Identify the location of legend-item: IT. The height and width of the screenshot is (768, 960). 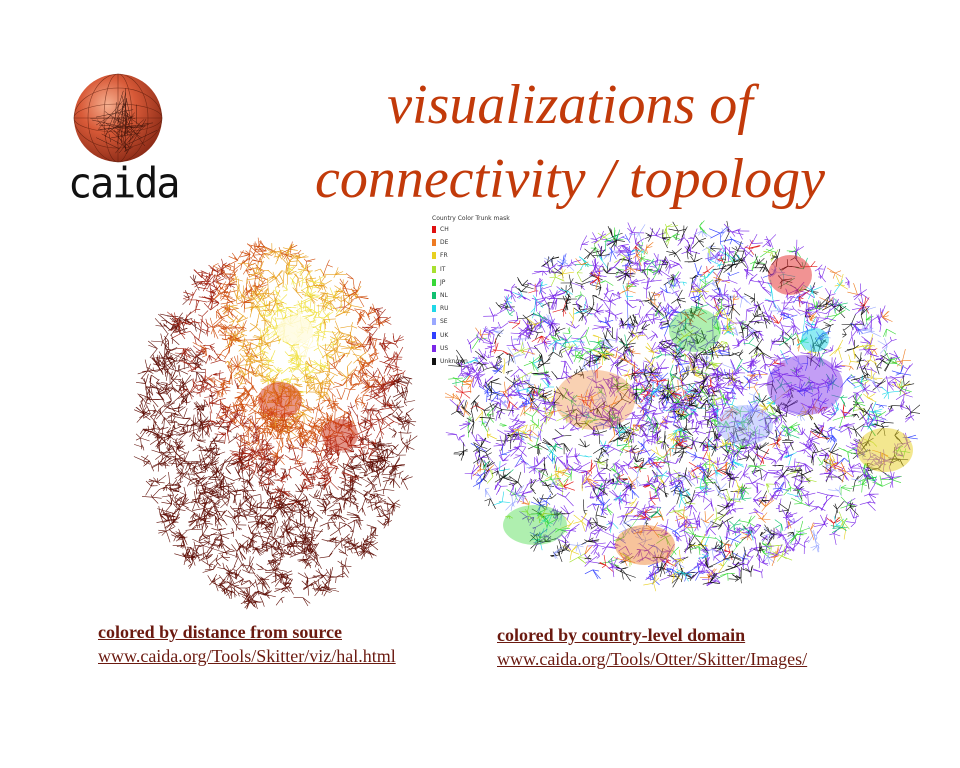
(477, 269).